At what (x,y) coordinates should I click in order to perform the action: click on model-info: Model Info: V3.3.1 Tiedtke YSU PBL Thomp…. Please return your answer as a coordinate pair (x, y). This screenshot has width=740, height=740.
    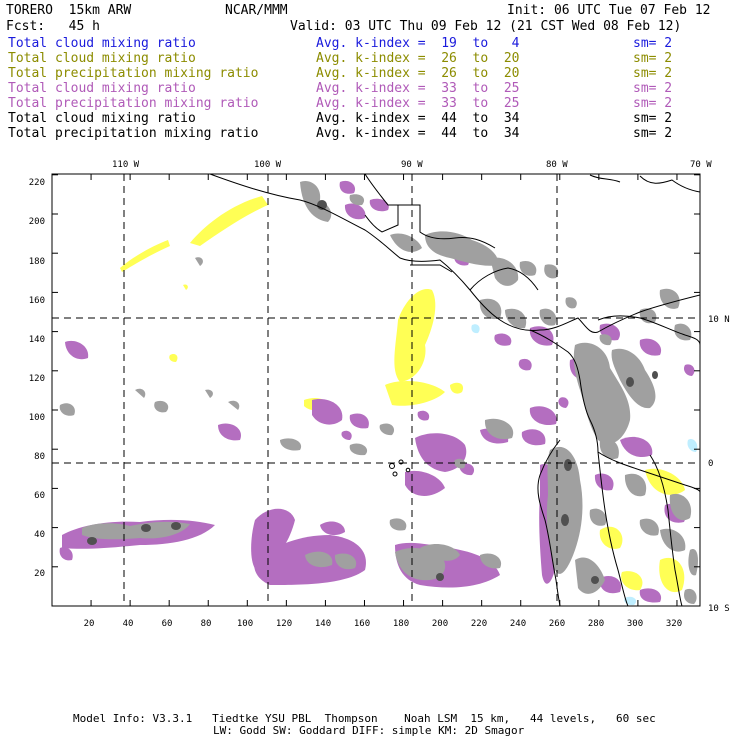
    Looking at the image, I should click on (364, 718).